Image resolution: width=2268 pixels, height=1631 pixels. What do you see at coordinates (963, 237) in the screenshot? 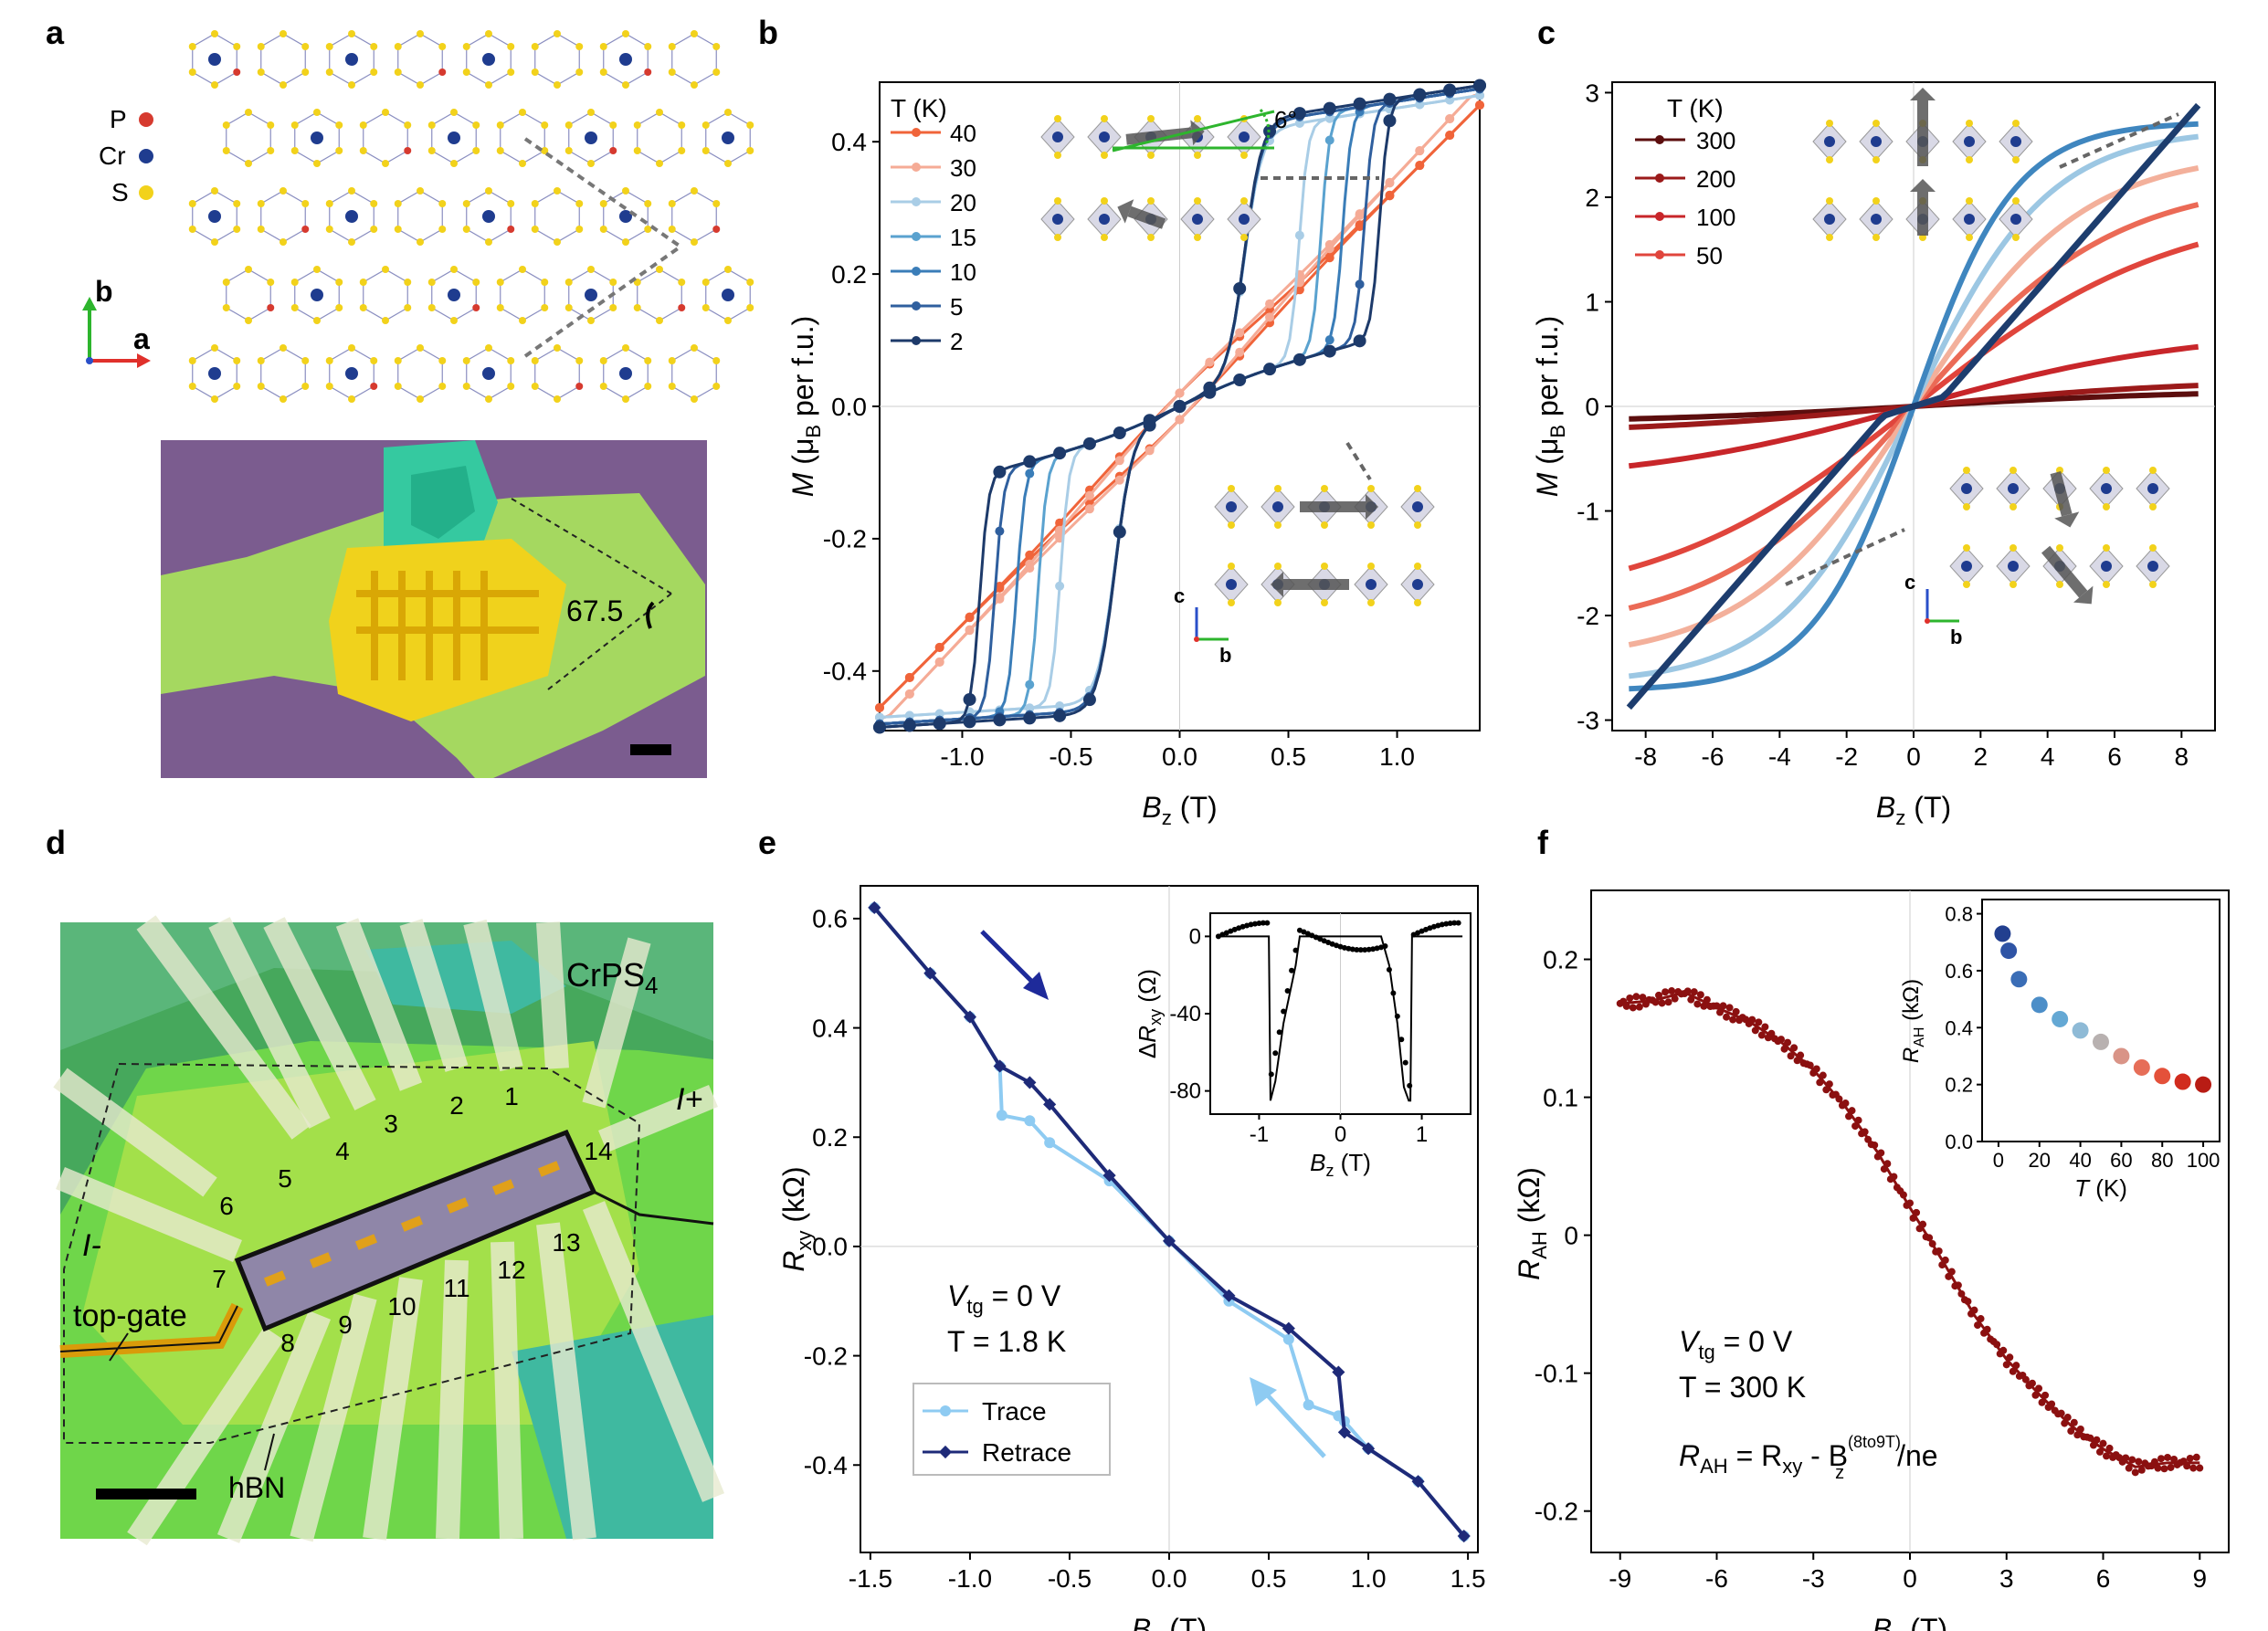
I see `b-legend-label-15: 15` at bounding box center [963, 237].